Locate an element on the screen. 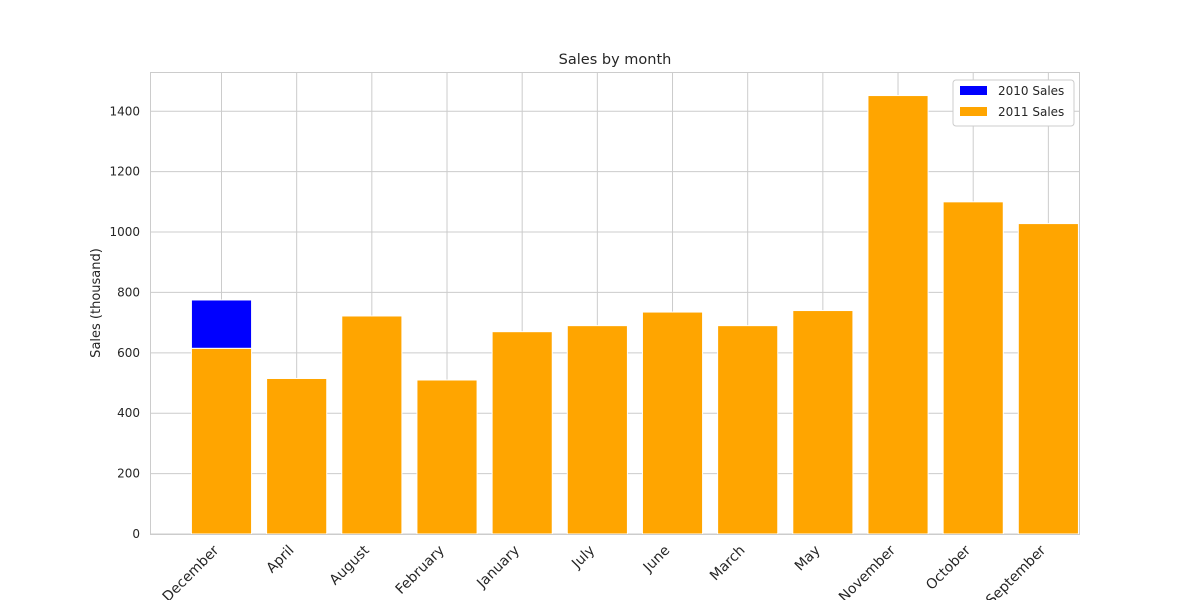 The width and height of the screenshot is (1200, 600). x-tick-label: January is located at coordinates (498, 568).